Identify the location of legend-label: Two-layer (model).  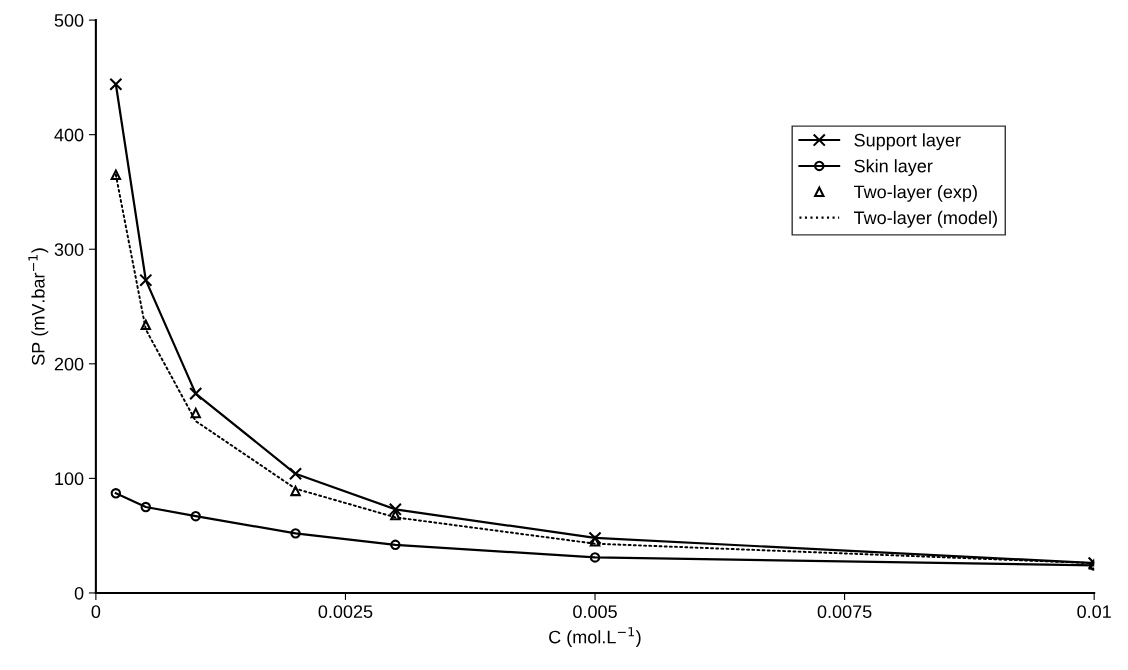
(925, 219).